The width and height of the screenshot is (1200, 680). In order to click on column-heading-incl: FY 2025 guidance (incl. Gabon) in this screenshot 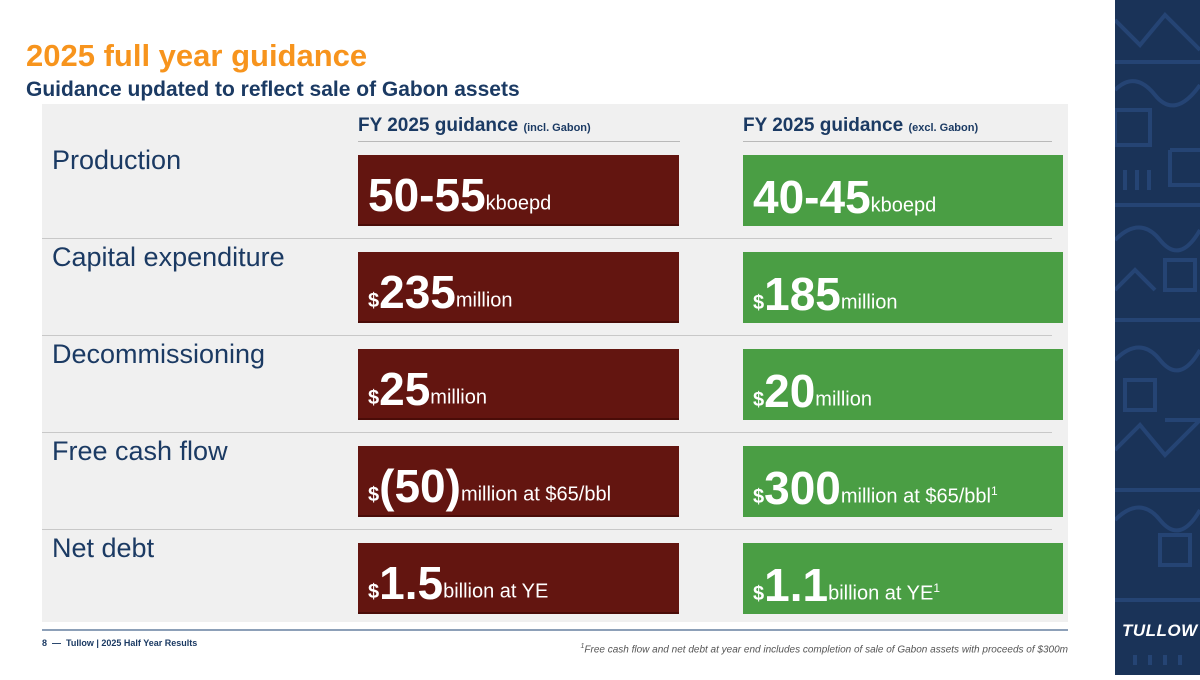, I will do `click(474, 126)`.